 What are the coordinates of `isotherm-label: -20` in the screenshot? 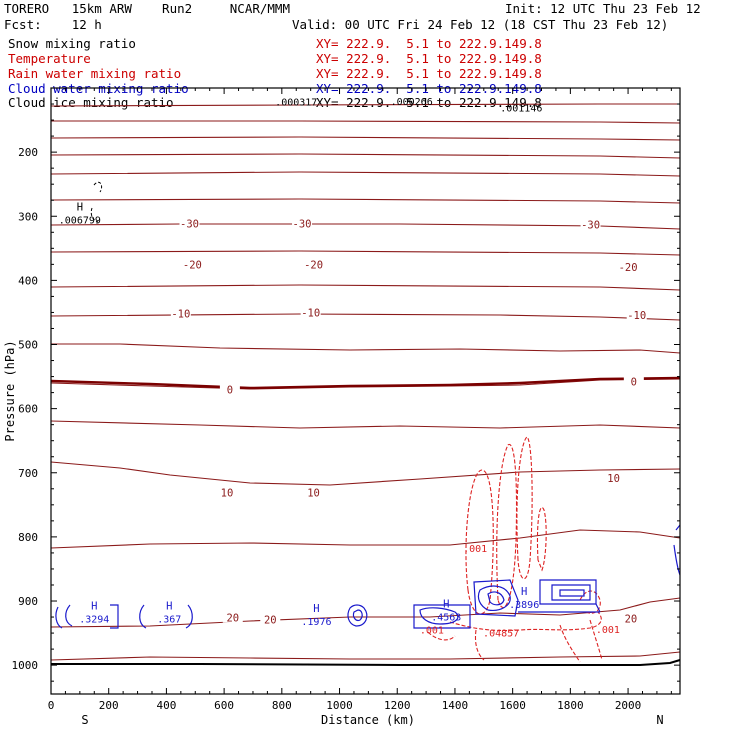 It's located at (628, 268).